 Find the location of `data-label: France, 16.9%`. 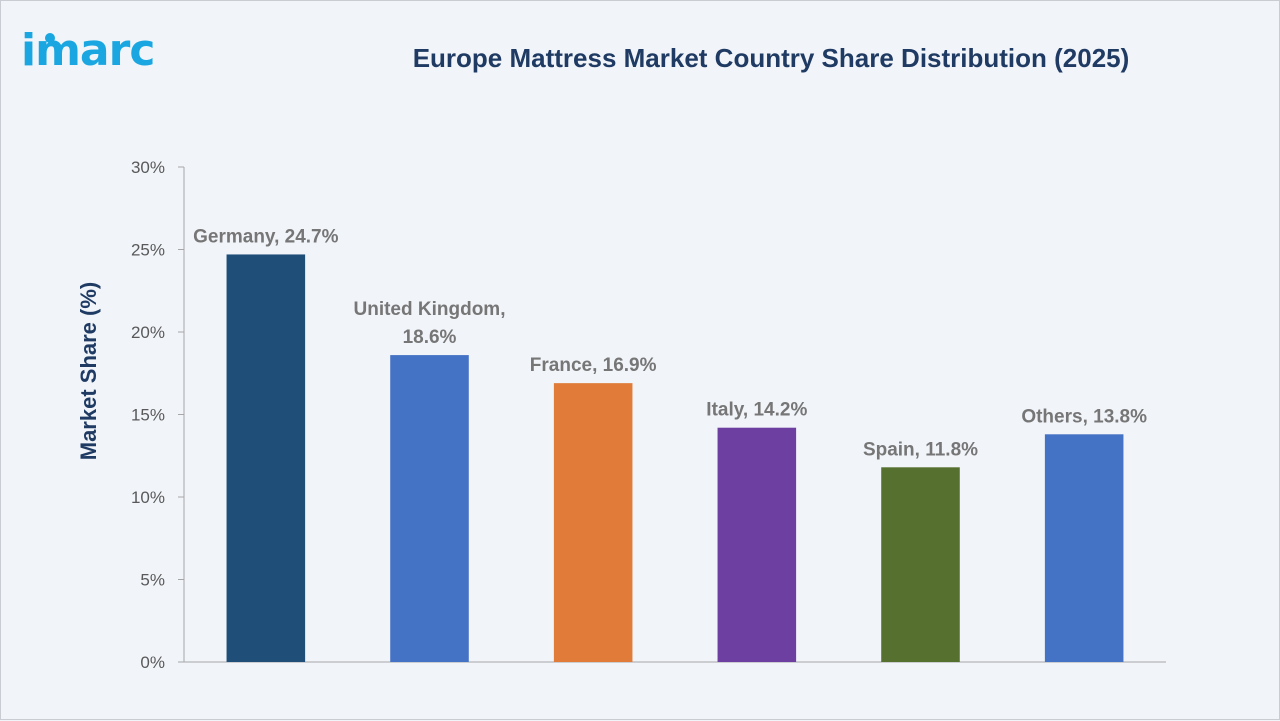

data-label: France, 16.9% is located at coordinates (593, 365).